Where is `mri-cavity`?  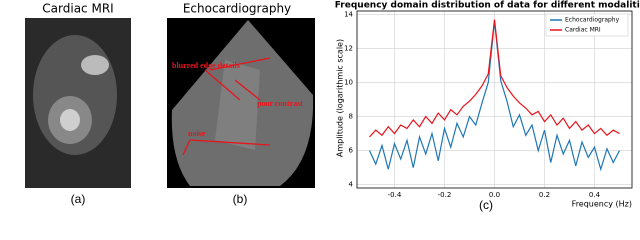 mri-cavity is located at coordinates (70, 120).